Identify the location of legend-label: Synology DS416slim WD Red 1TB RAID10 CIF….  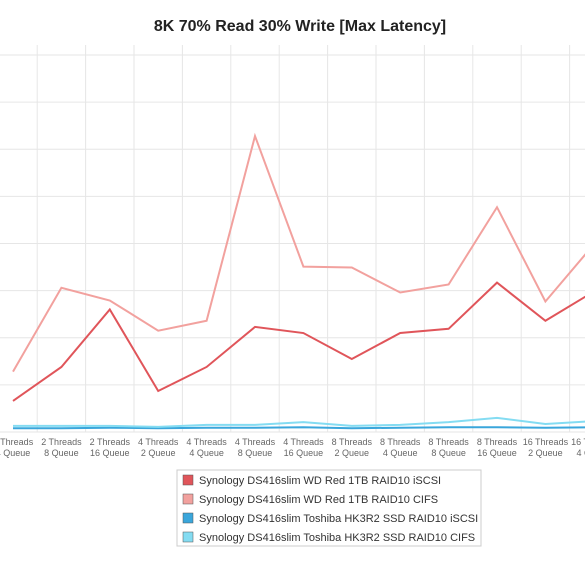
(318, 500).